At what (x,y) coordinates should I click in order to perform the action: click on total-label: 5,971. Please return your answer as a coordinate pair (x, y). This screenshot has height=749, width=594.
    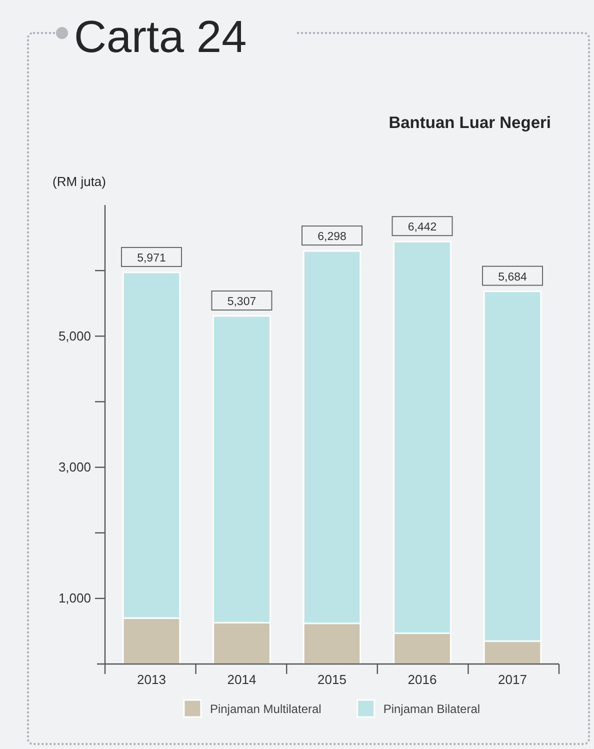
    Looking at the image, I should click on (151, 258).